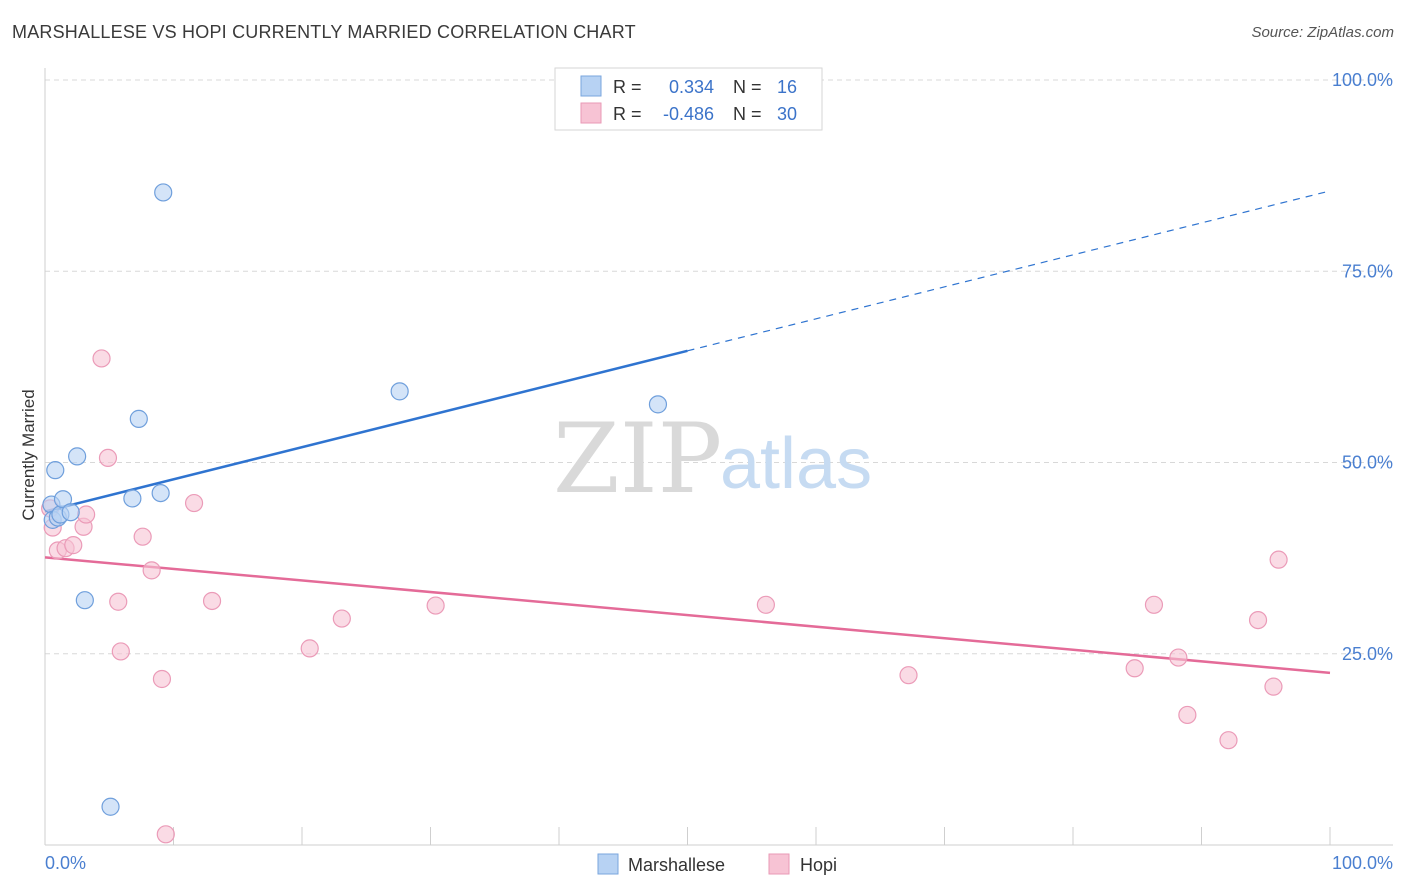  What do you see at coordinates (637, 459) in the screenshot?
I see `watermark-zip: ZIP` at bounding box center [637, 459].